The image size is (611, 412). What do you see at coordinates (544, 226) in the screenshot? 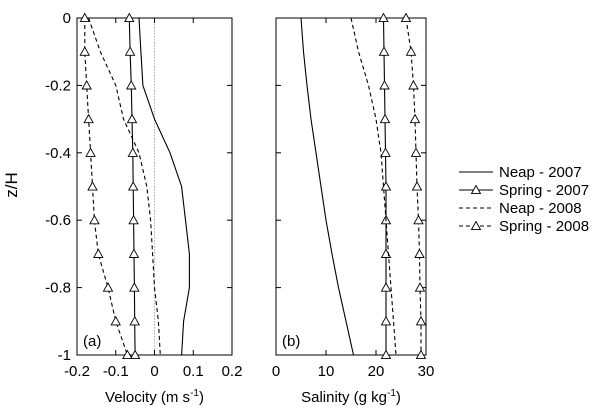
I see `legend-label: Spring - 2008` at bounding box center [544, 226].